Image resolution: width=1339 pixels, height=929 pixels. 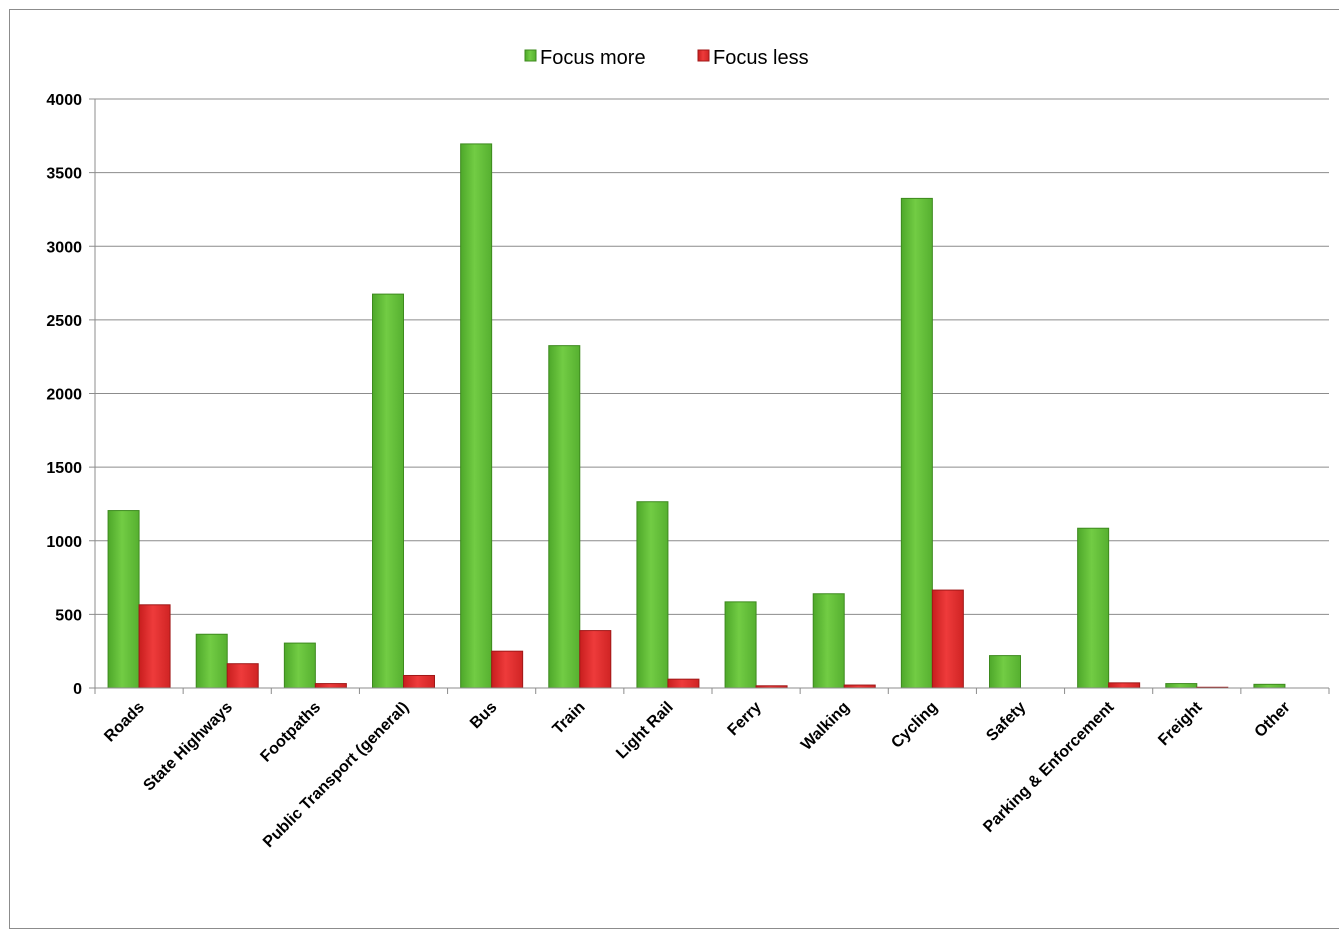 I want to click on x-tick-label: Freight, so click(x=1180, y=723).